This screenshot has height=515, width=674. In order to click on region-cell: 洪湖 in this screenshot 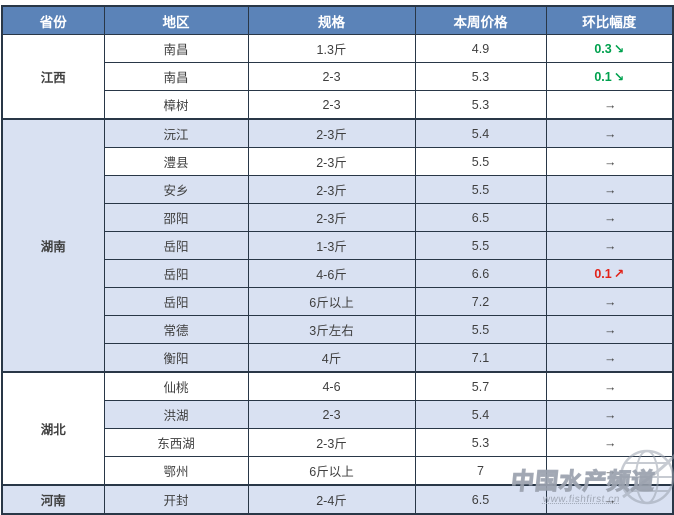, I will do `click(176, 414)`.